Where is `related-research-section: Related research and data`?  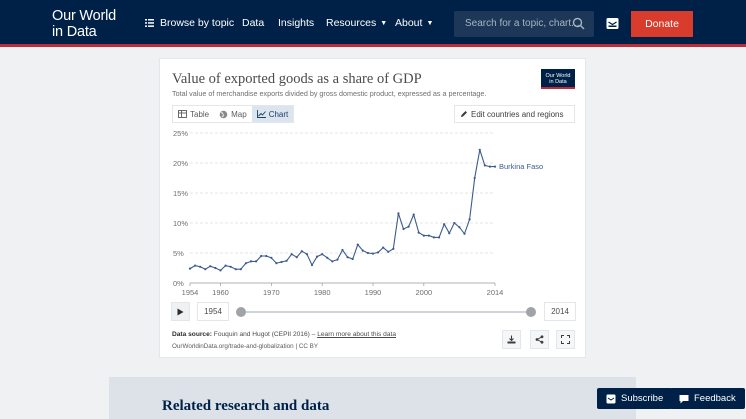
related-research-section: Related research and data is located at coordinates (372, 398).